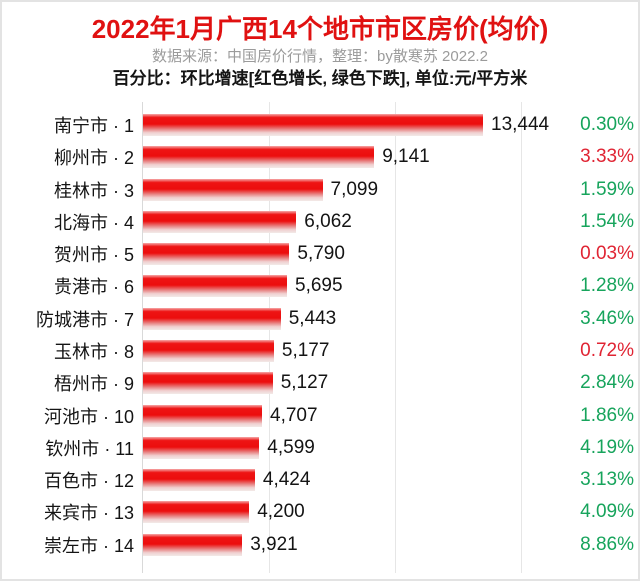 This screenshot has height=581, width=640. What do you see at coordinates (607, 318) in the screenshot?
I see `change-percent: 3.46%` at bounding box center [607, 318].